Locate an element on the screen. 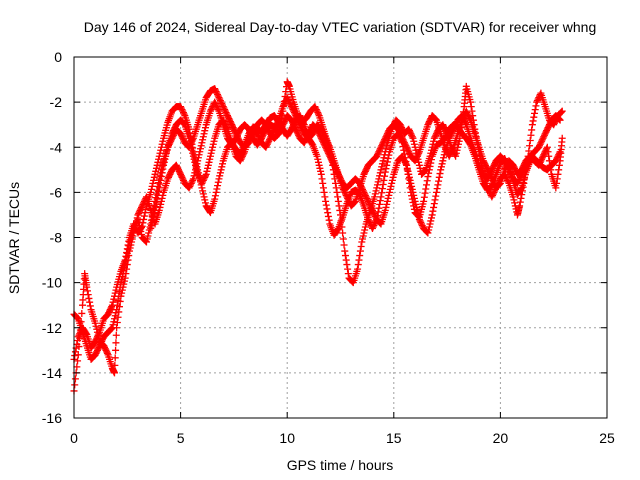 The height and width of the screenshot is (480, 640). y-tick-label: 0 is located at coordinates (58, 57).